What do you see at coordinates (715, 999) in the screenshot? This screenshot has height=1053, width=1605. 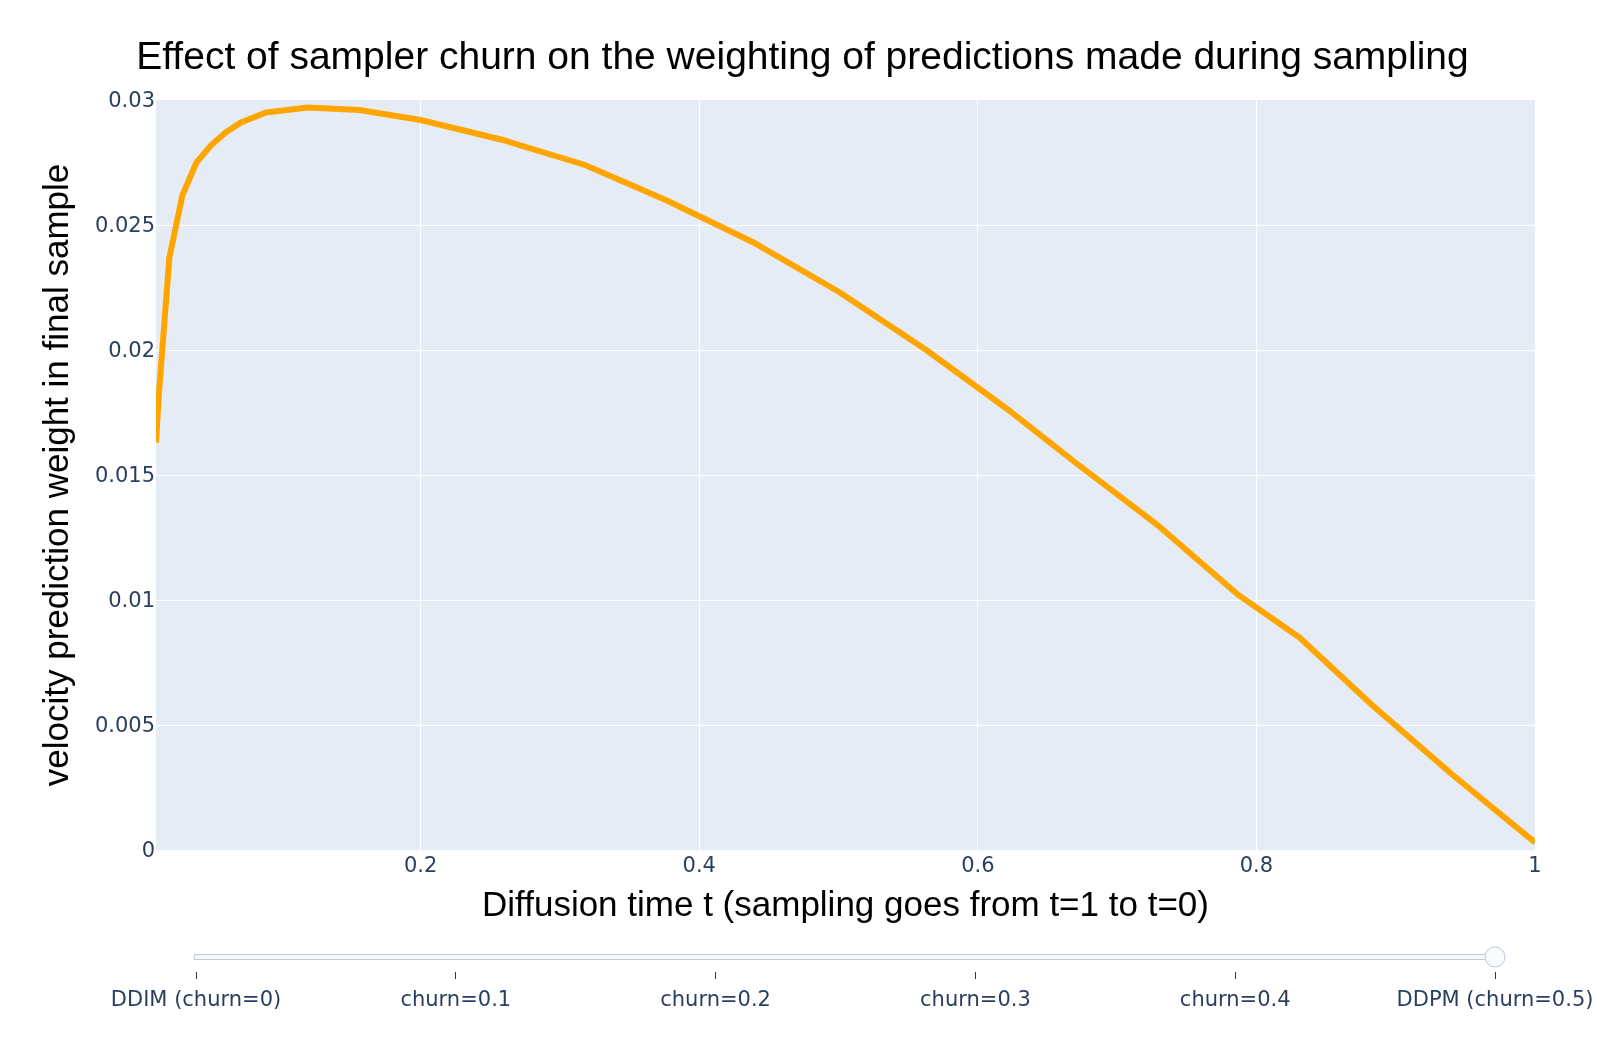 I see `text: churn=0.2` at bounding box center [715, 999].